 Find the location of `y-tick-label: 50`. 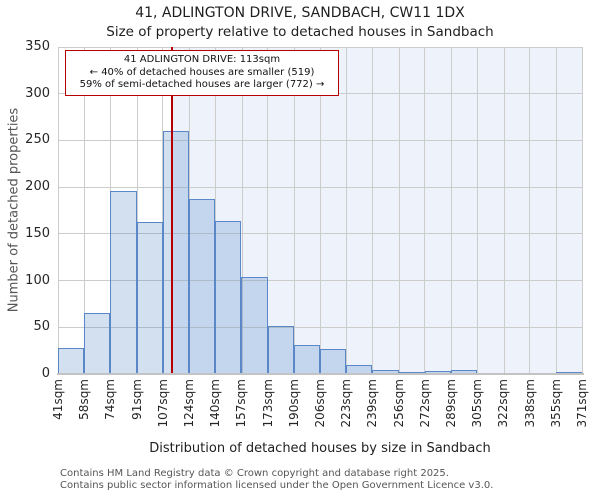

y-tick-label: 50 is located at coordinates (41, 327).